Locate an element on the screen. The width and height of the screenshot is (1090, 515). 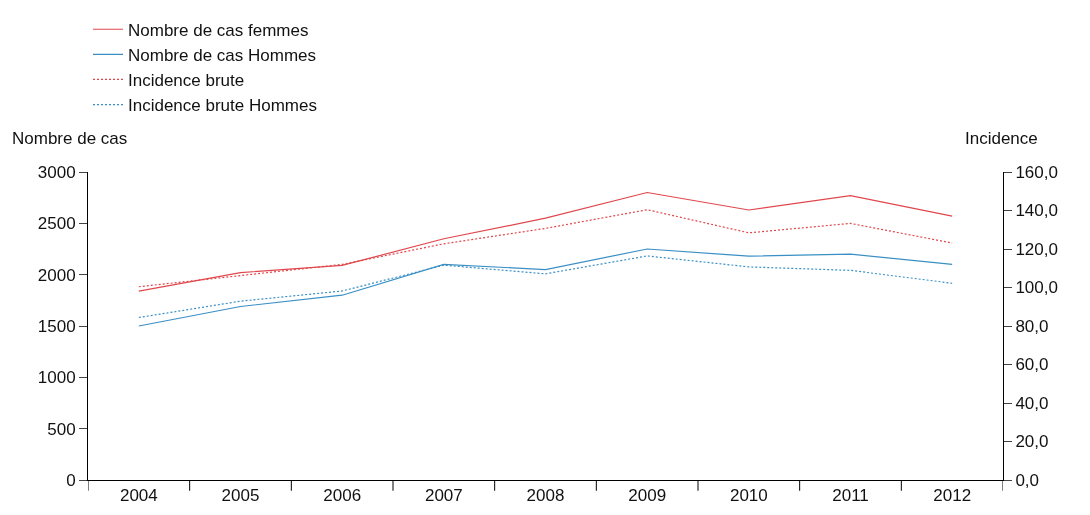
y2-axis-title: Incidence is located at coordinates (1001, 138).